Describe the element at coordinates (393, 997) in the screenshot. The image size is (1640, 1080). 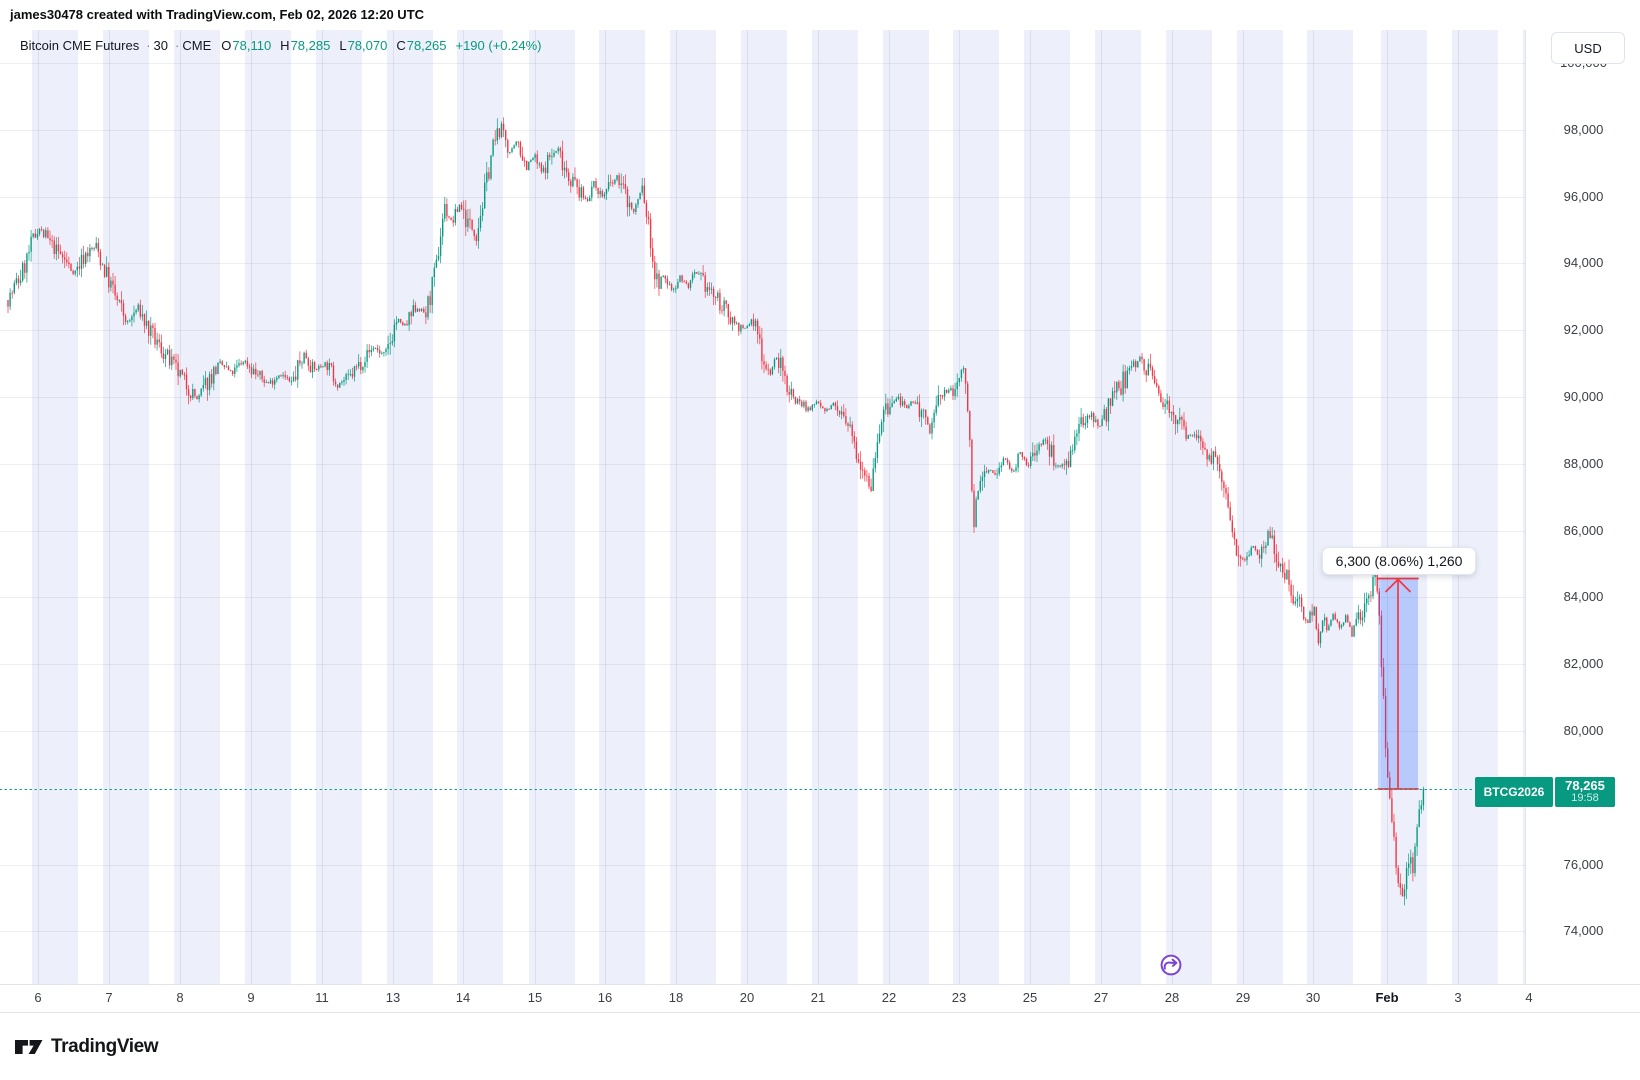
I see `time-axis-label: 13` at that location.